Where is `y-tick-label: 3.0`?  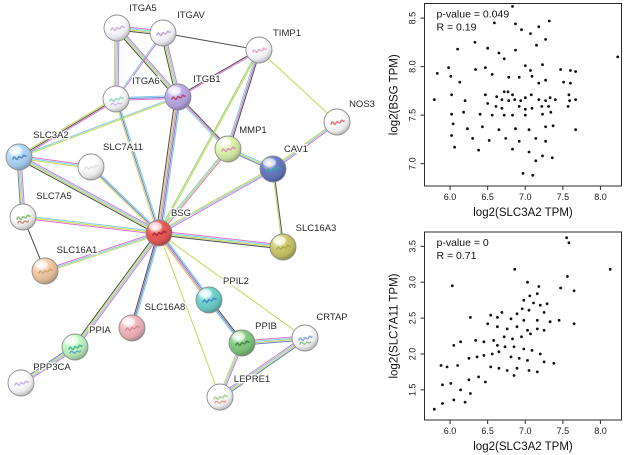
y-tick-label: 3.0 is located at coordinates (413, 282).